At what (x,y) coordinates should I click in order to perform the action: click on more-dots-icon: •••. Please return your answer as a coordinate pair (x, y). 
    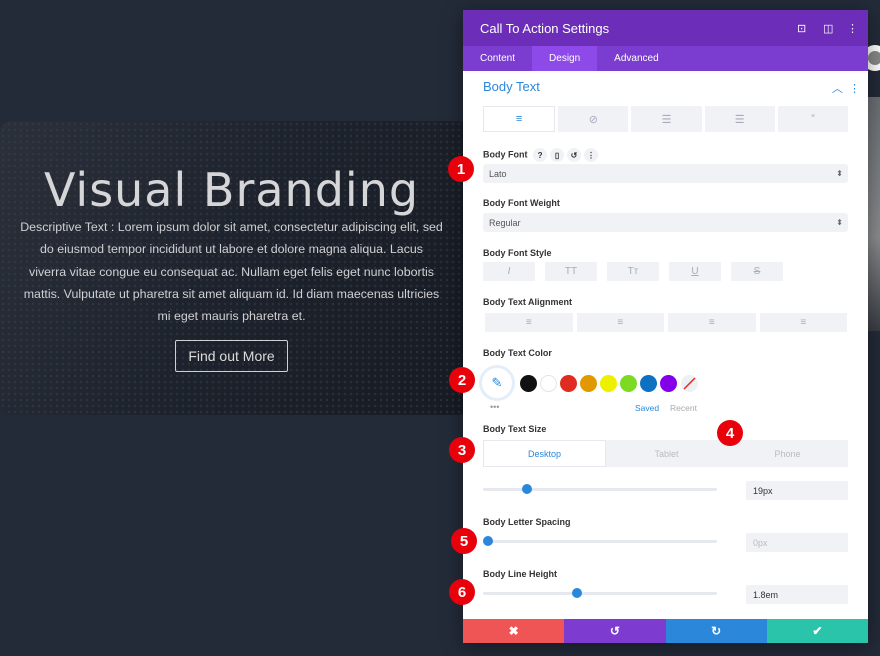
    Looking at the image, I should click on (495, 407).